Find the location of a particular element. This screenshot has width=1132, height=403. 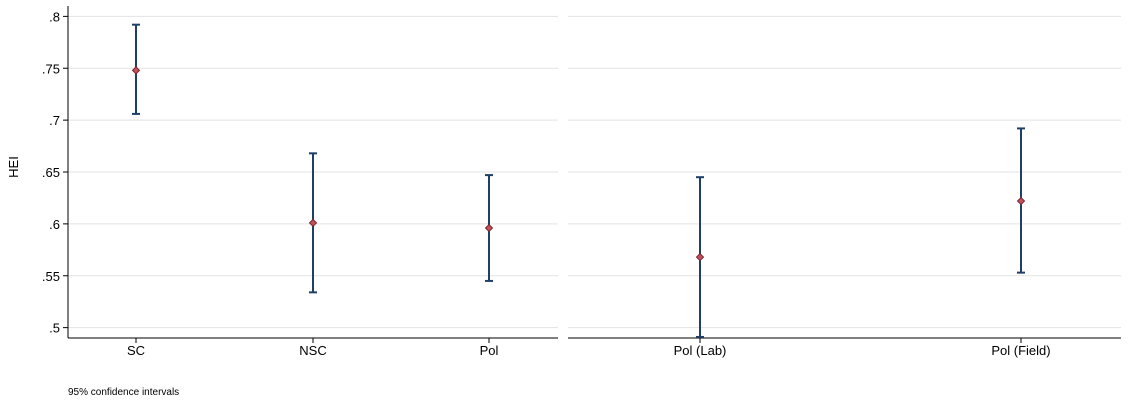

y-tick-label: .8 is located at coordinates (54, 16).